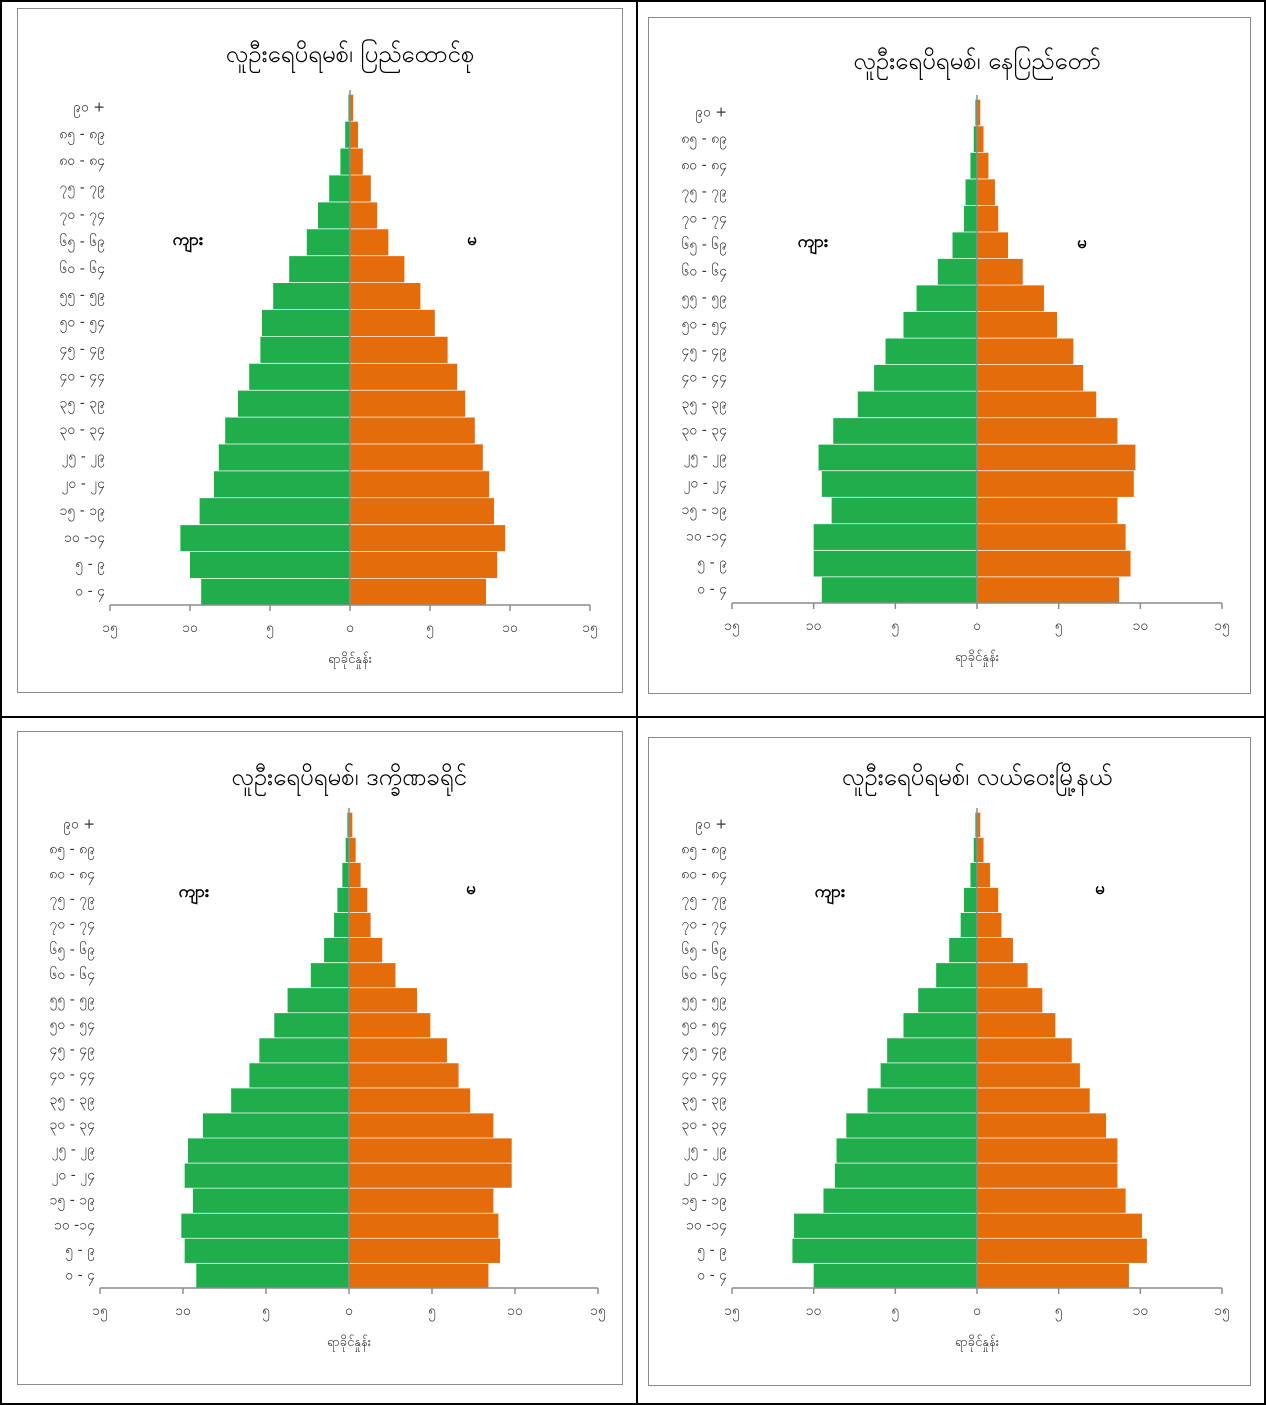  Describe the element at coordinates (705, 193) in the screenshot. I see `age-group-label: ၇၅ - ၇၉` at that location.